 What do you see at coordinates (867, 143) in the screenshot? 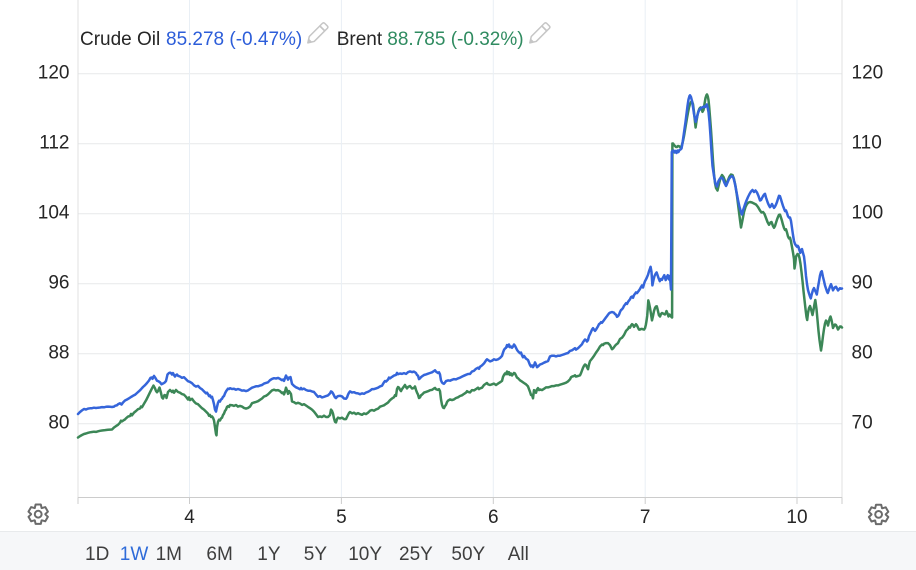
I see `svg-text: 110` at bounding box center [867, 143].